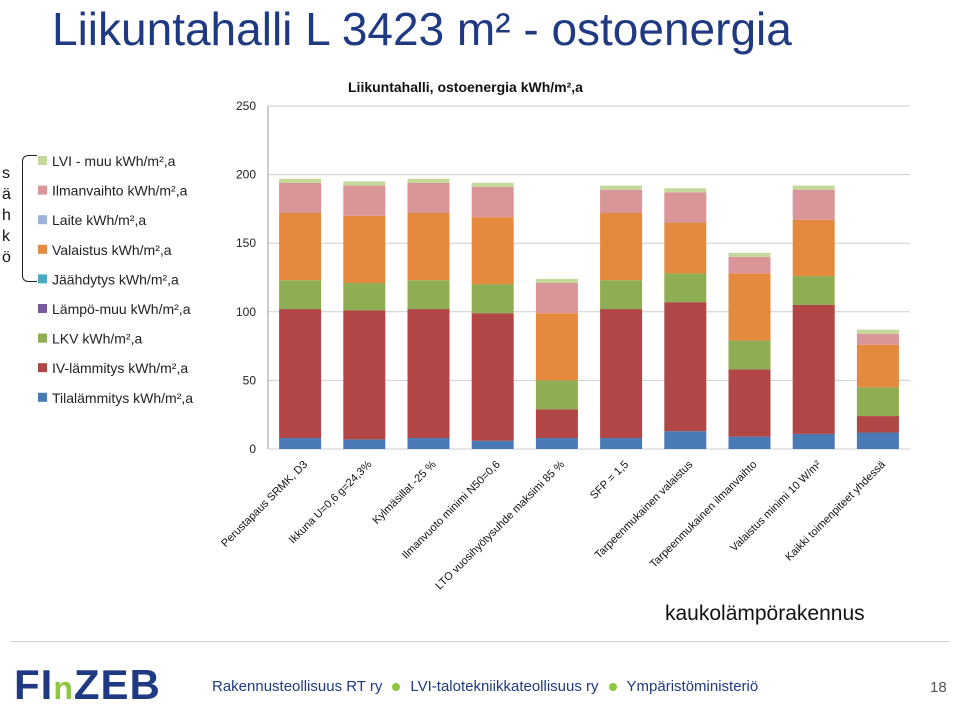 This screenshot has width=960, height=709. What do you see at coordinates (6, 194) in the screenshot?
I see `side-letter: ä` at bounding box center [6, 194].